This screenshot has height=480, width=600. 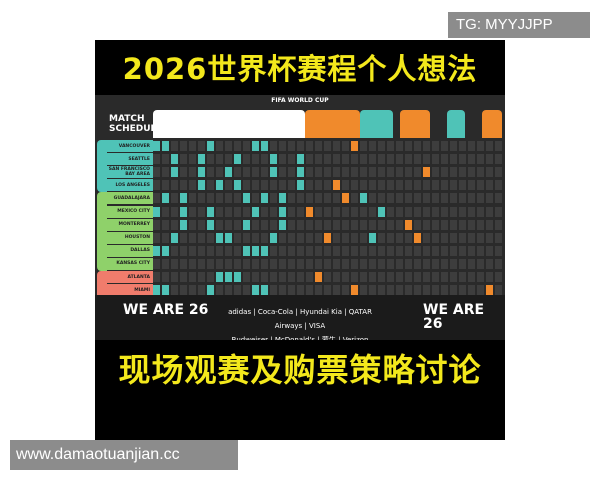 I want to click on group-stage-header, so click(x=229, y=124).